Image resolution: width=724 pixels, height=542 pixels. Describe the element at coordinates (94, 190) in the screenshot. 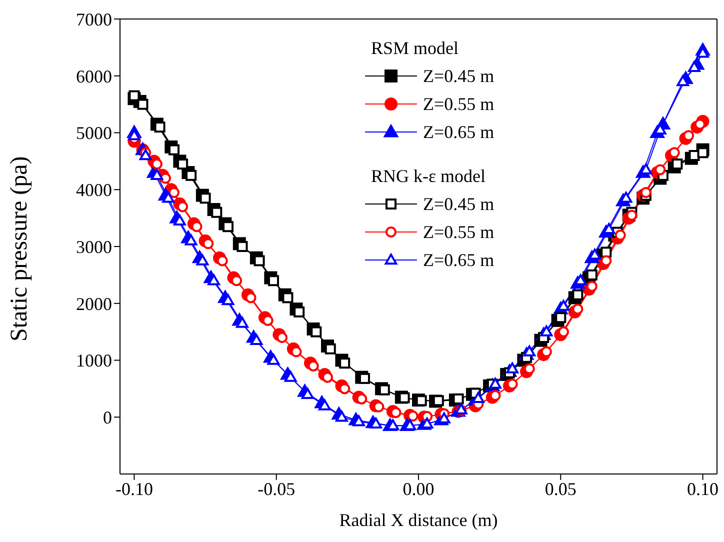

I see `y-tick-label: 4000` at that location.